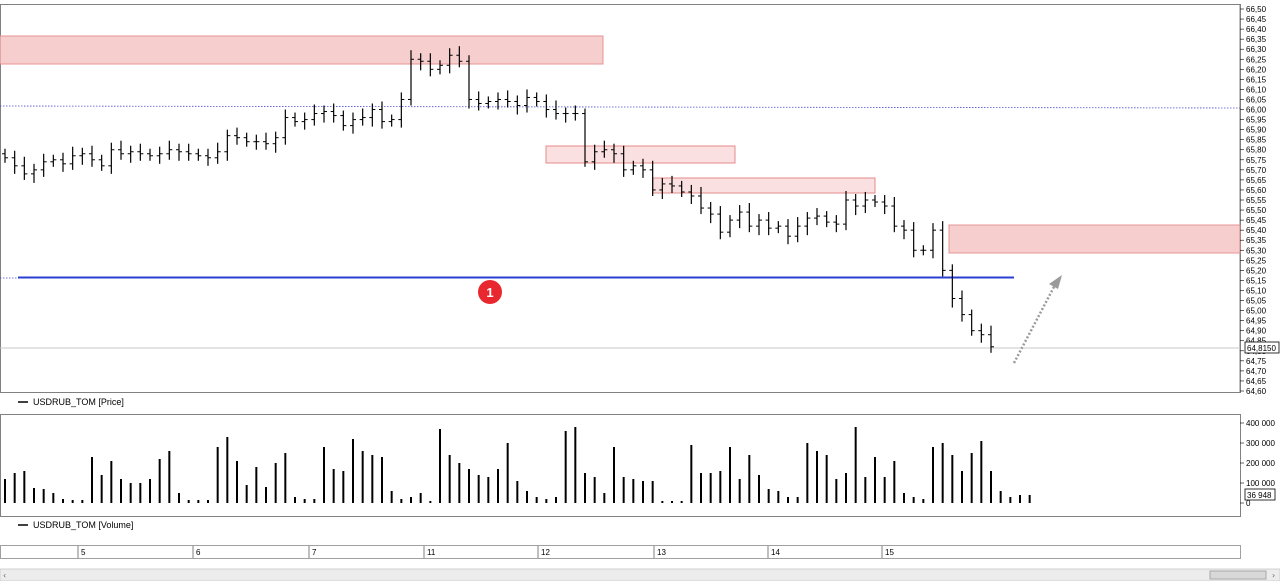  What do you see at coordinates (1273, 575) in the screenshot?
I see `scroll-right-icon: ›` at bounding box center [1273, 575].